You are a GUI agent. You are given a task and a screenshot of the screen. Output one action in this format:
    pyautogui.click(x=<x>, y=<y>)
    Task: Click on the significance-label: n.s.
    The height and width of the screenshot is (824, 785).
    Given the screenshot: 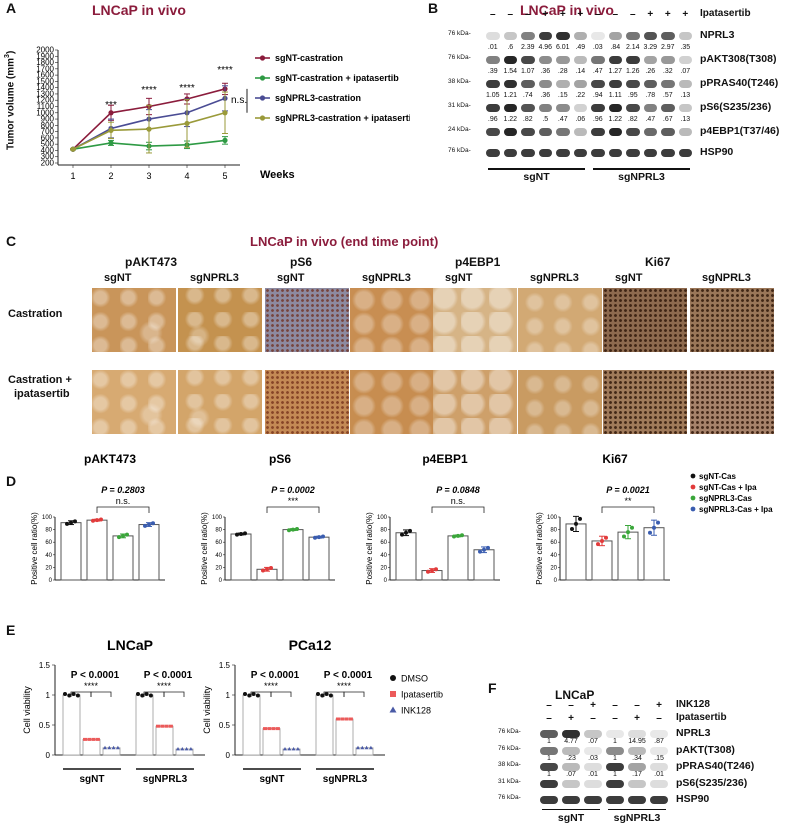 What is the action you would take?
    pyautogui.click(x=123, y=501)
    